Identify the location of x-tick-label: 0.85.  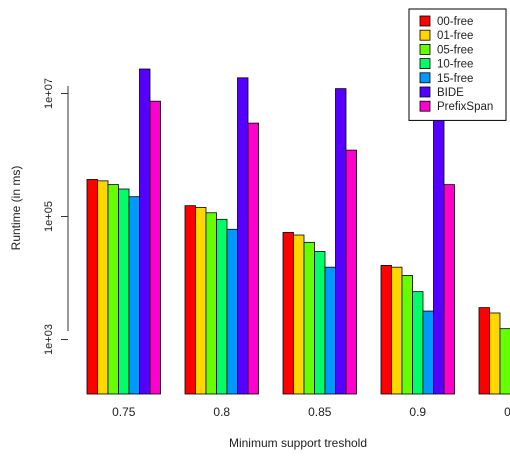
(320, 412).